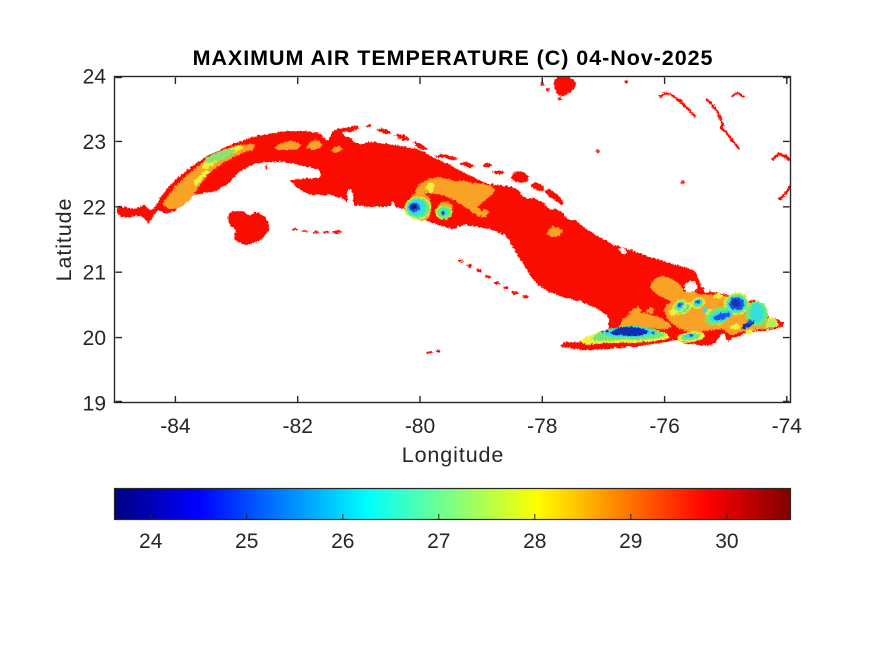  What do you see at coordinates (420, 426) in the screenshot?
I see `svg-text: -80` at bounding box center [420, 426].